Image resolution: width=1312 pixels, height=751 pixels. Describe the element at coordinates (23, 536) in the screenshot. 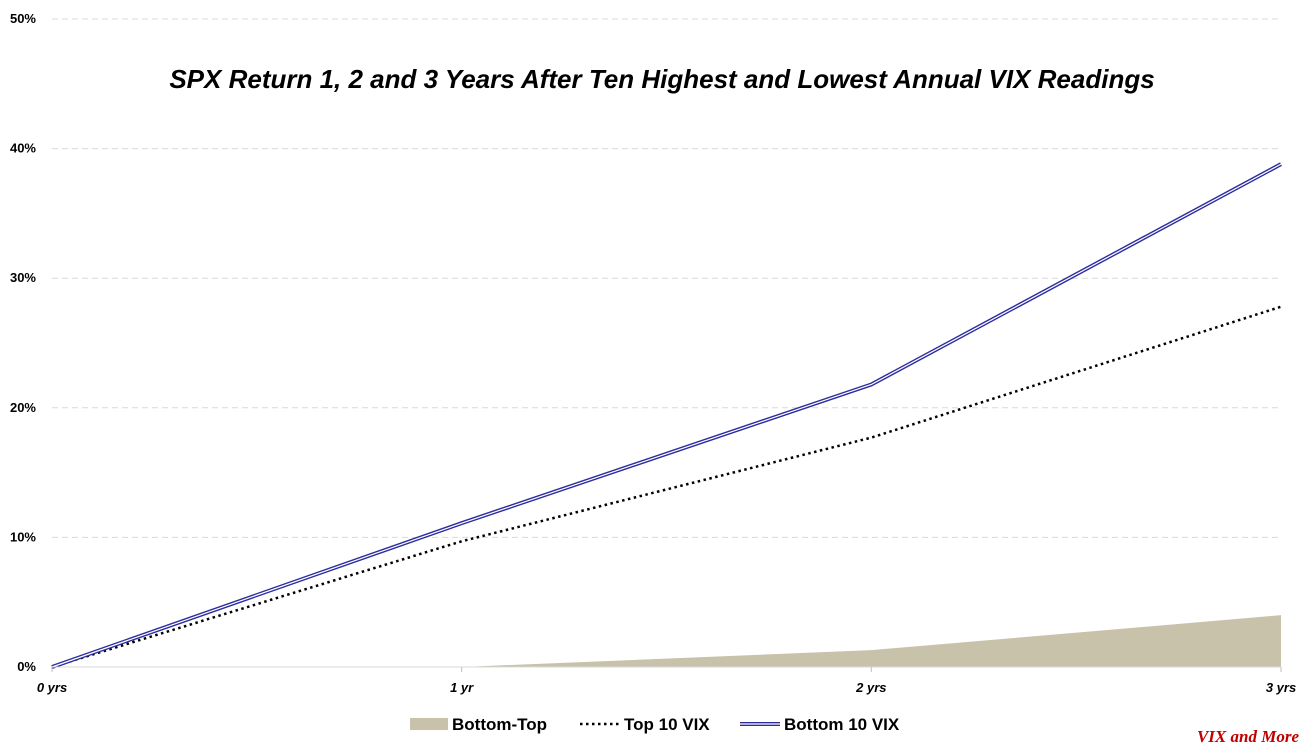

I see `y-tick-label: 10%` at that location.